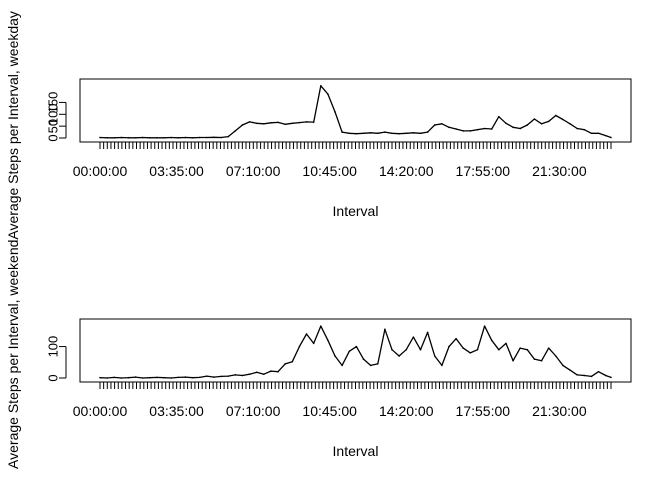 This screenshot has height=480, width=672. What do you see at coordinates (53, 114) in the screenshot?
I see `y-tick-label-1-2: 100` at bounding box center [53, 114].